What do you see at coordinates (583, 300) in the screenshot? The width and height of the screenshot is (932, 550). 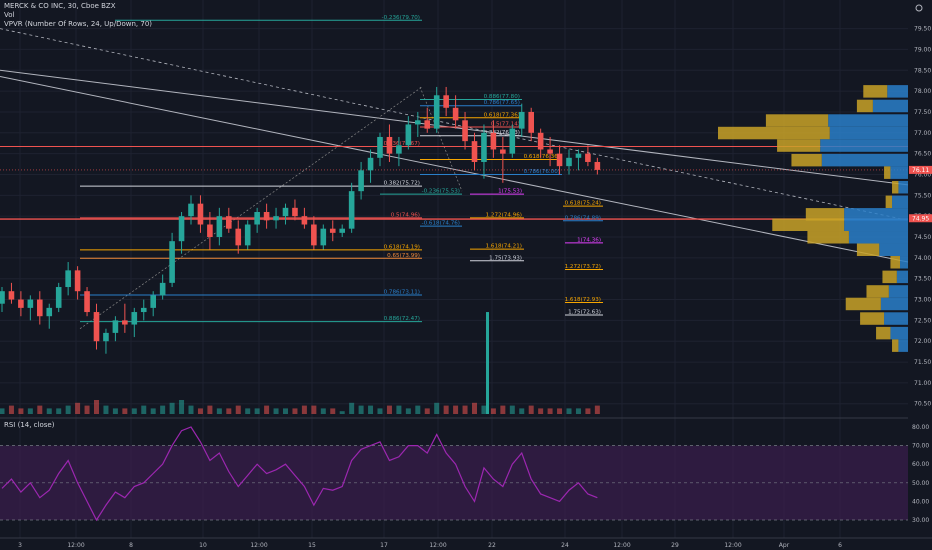 I see `fib-level-label: 1.618(72.93)` at bounding box center [583, 300].